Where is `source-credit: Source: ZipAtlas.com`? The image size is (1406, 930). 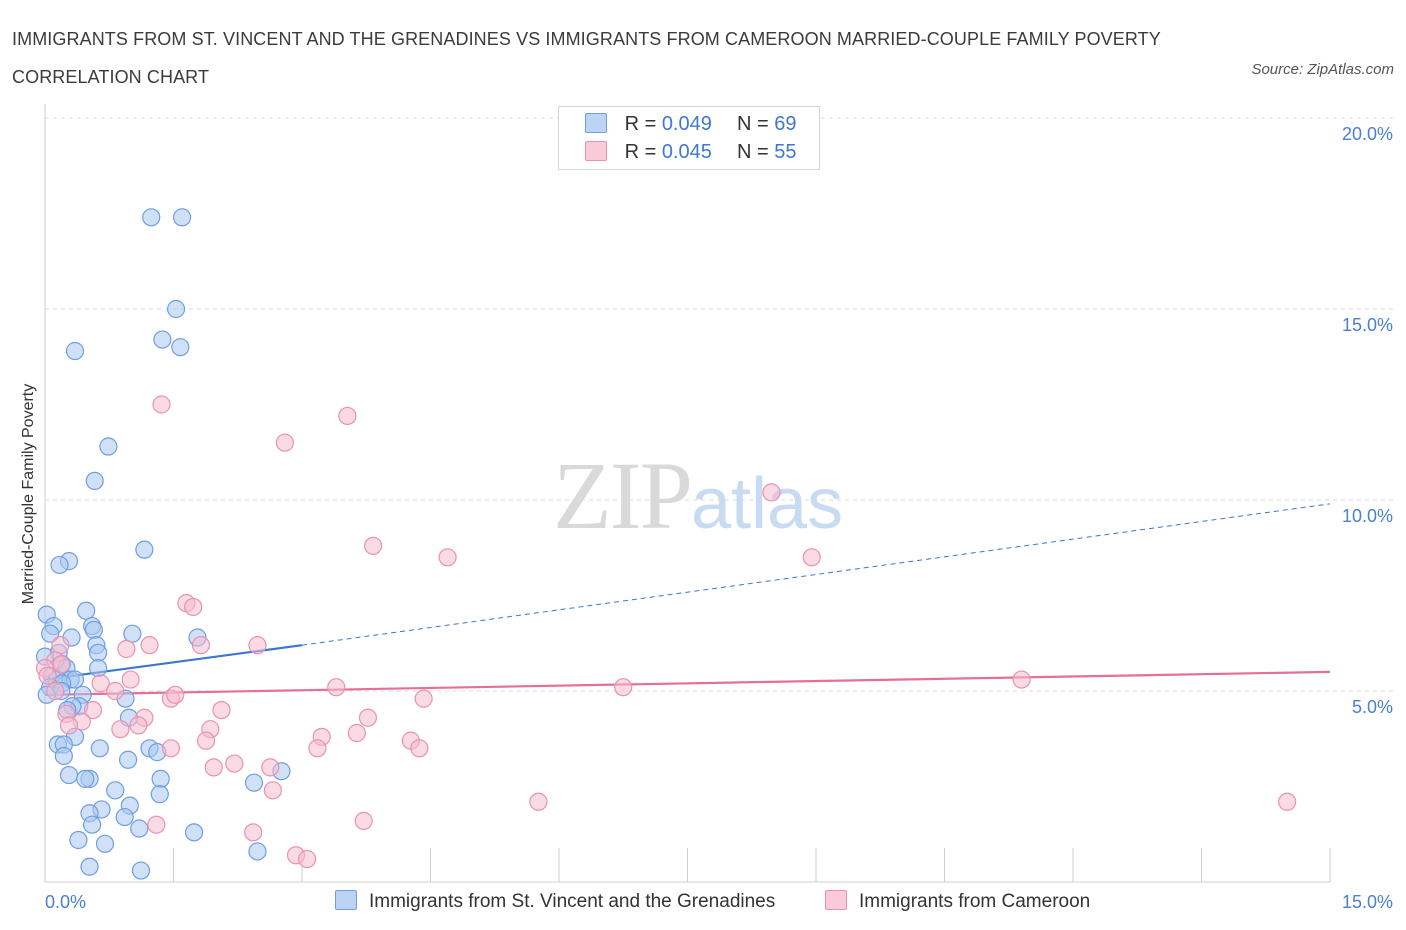
source-credit: Source: ZipAtlas.com is located at coordinates (1322, 69).